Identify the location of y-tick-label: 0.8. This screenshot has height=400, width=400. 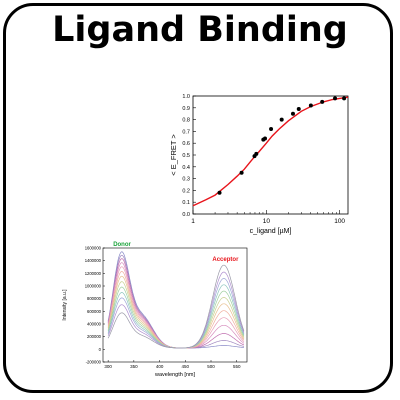
(186, 121).